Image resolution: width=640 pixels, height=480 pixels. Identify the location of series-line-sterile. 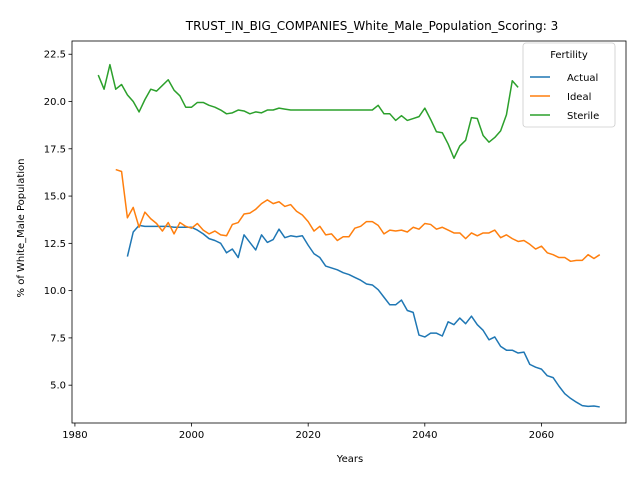
(308, 111).